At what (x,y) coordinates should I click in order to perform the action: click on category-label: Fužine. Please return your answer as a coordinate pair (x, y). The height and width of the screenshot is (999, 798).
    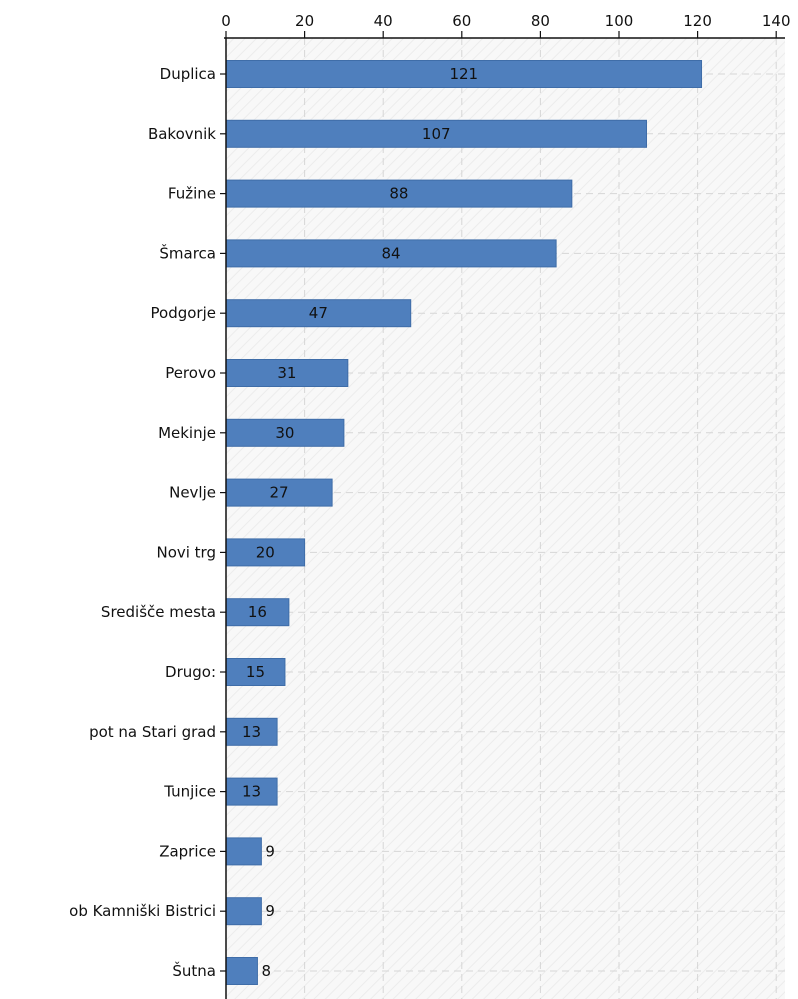
    Looking at the image, I should click on (192, 194).